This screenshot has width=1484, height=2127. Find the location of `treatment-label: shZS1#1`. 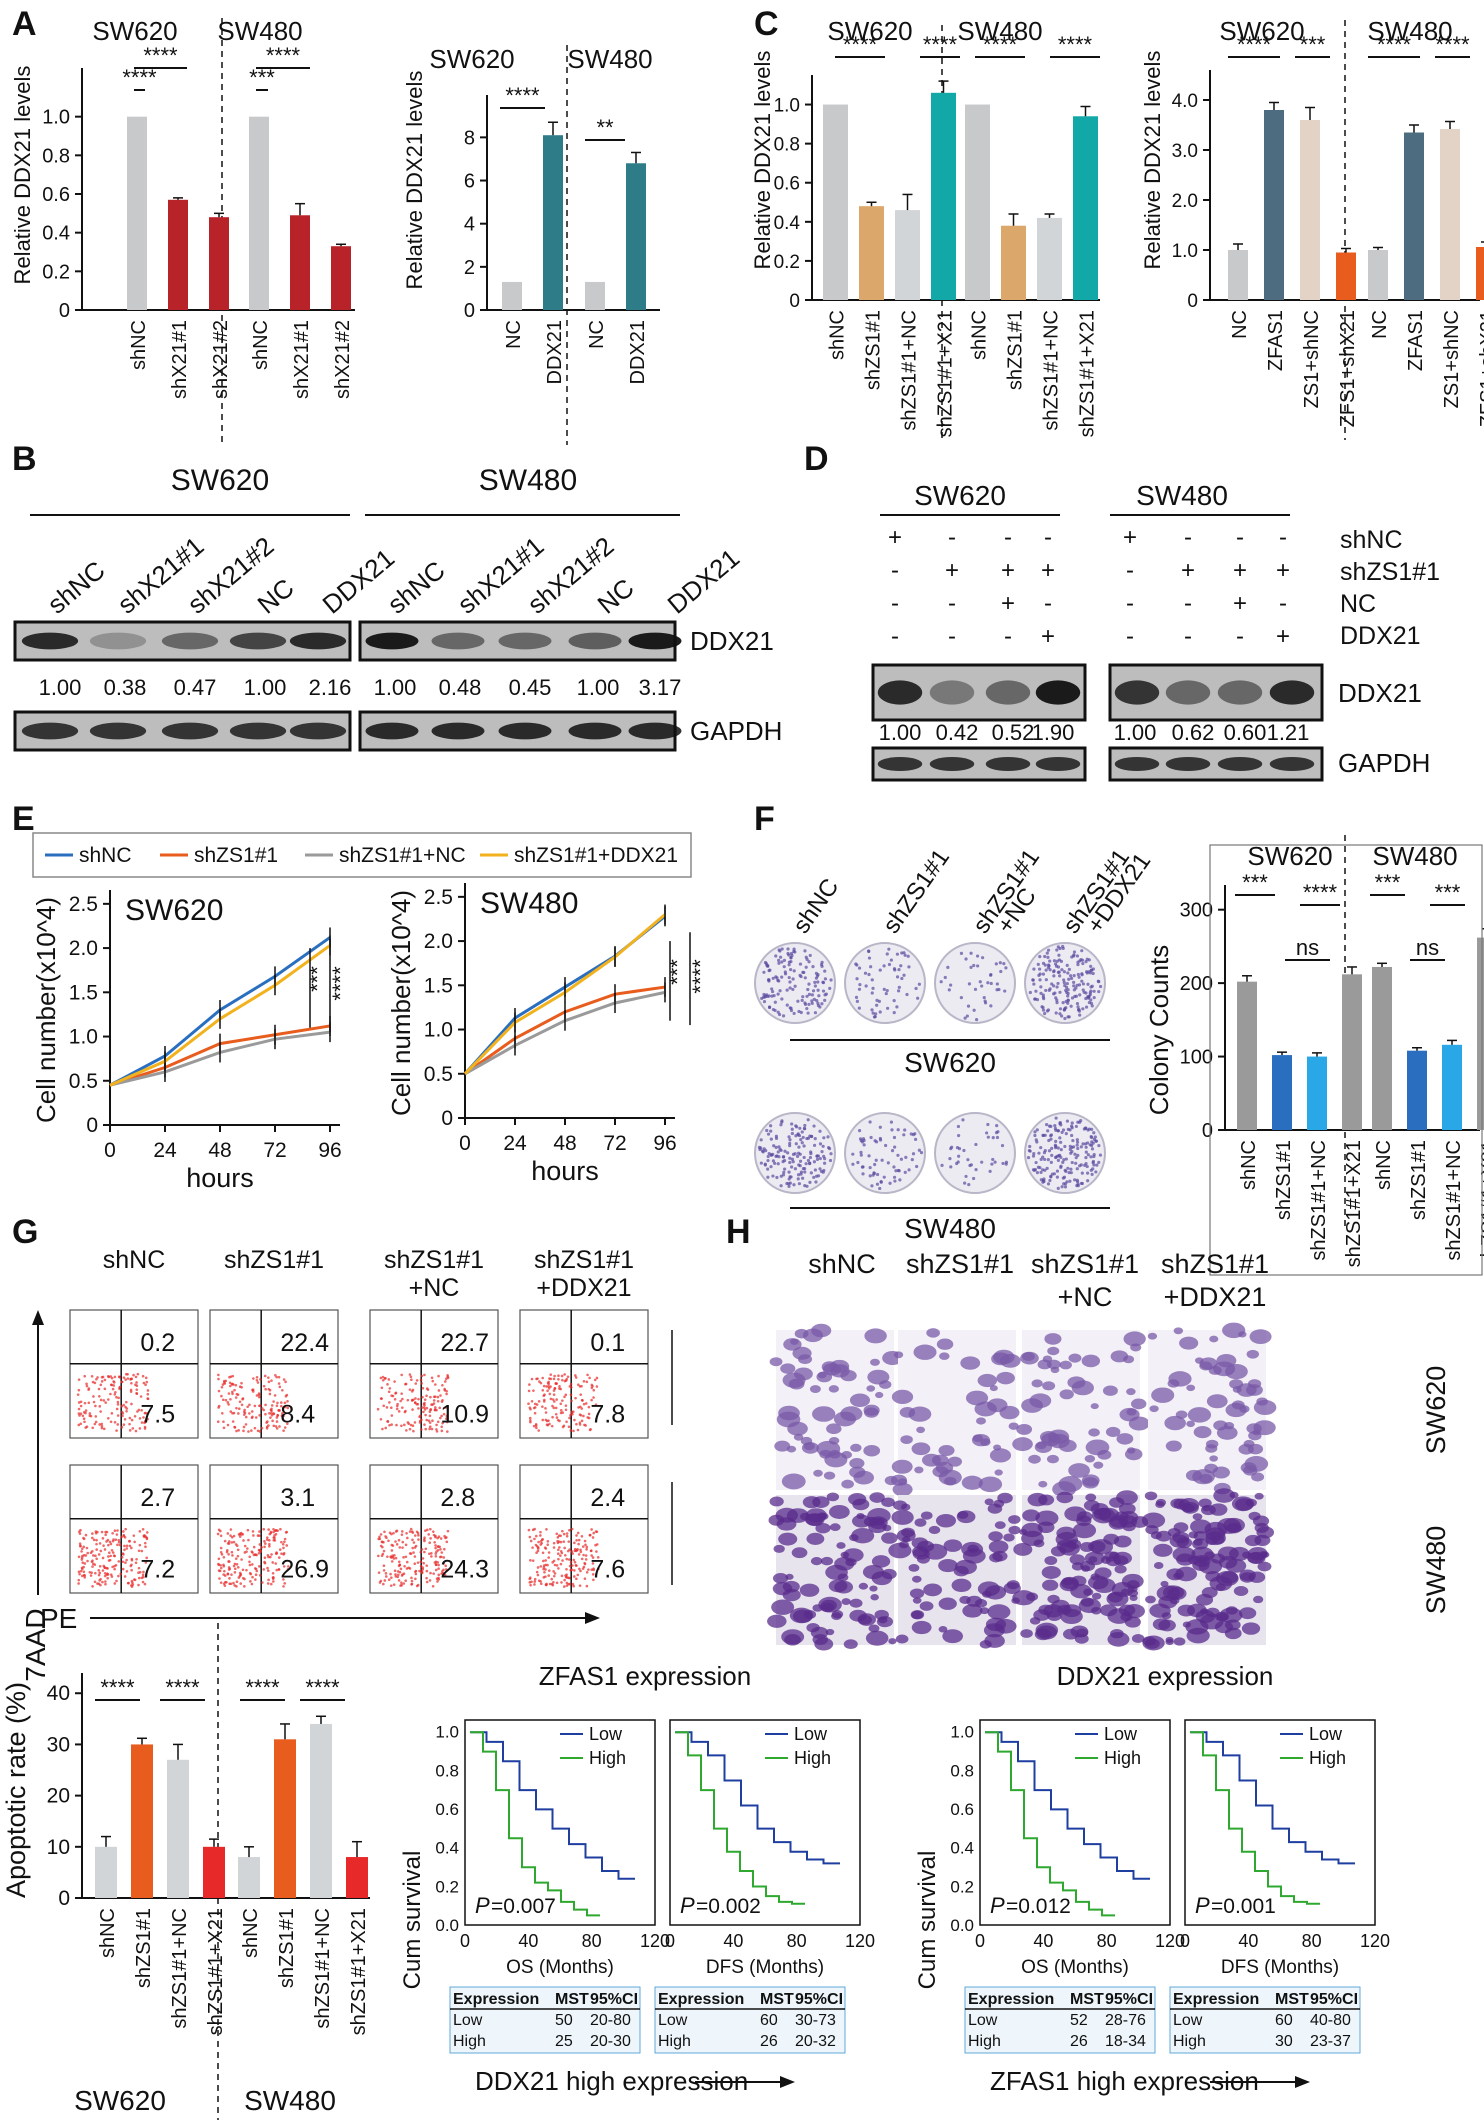

treatment-label: shZS1#1 is located at coordinates (1390, 572).